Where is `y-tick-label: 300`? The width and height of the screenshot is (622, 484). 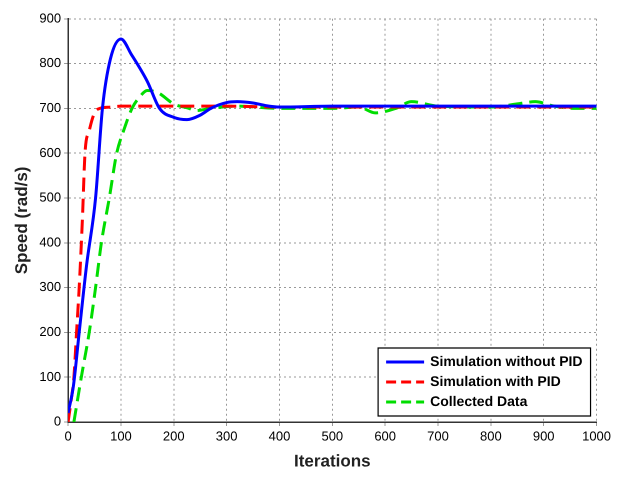 y-tick-label: 300 is located at coordinates (50, 286).